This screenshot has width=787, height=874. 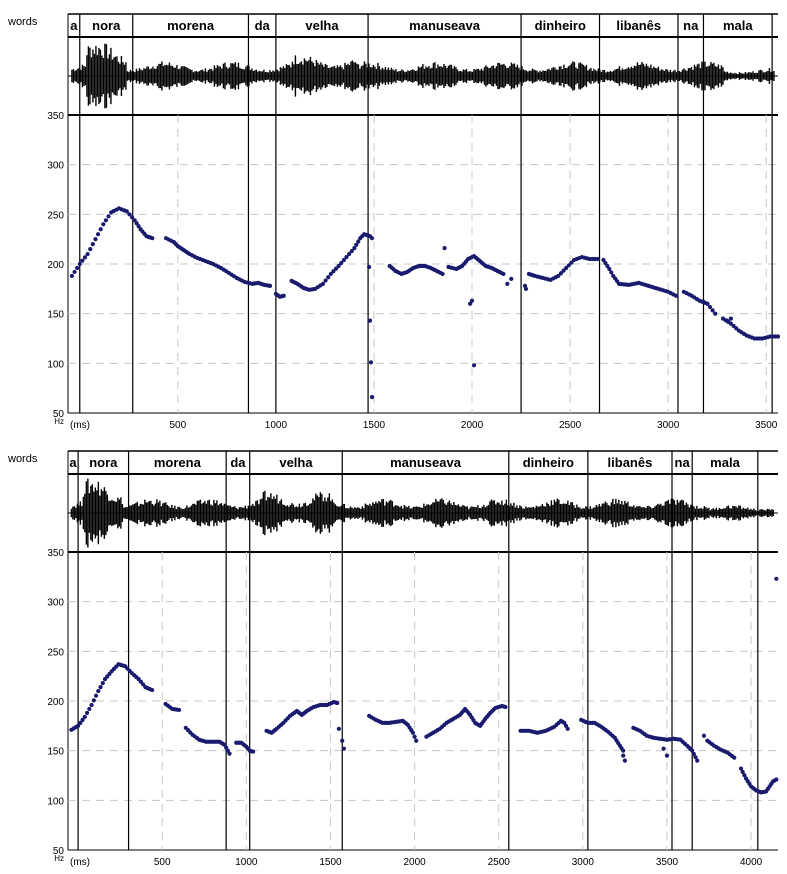 I want to click on word-label: na, so click(x=691, y=25).